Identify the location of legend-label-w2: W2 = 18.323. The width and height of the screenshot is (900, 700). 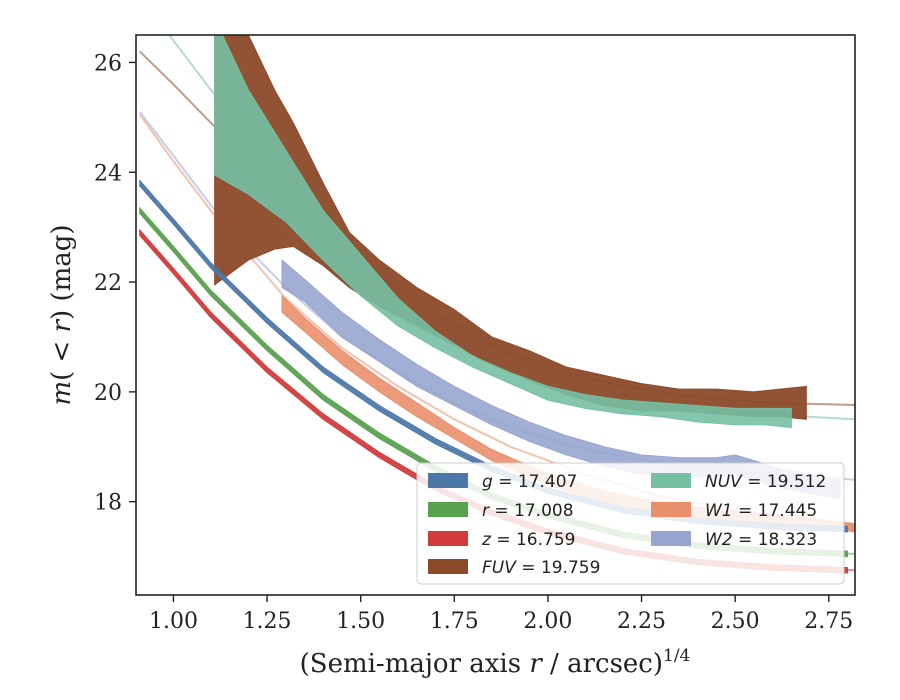
(761, 540).